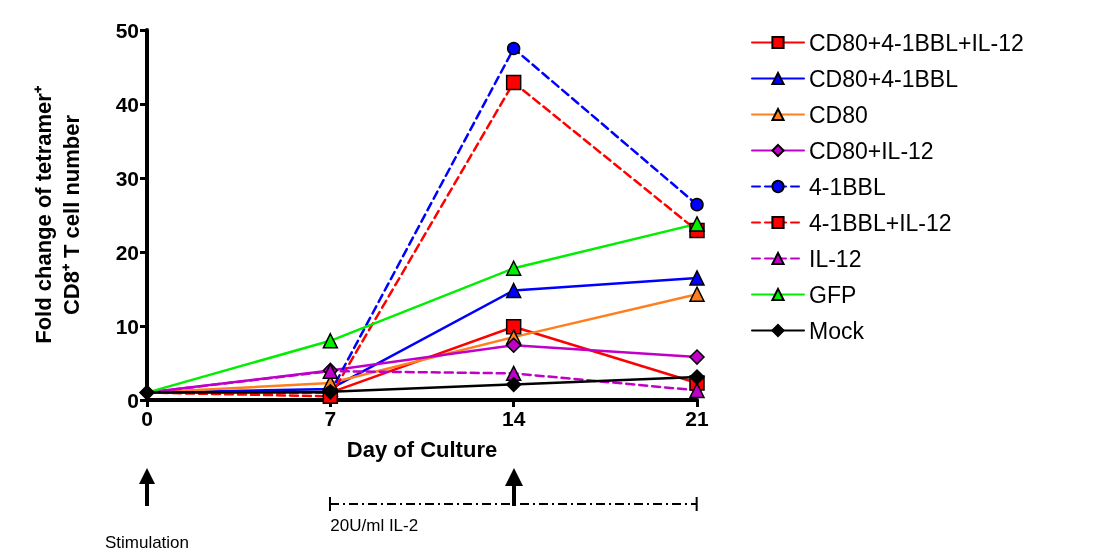  What do you see at coordinates (916, 42) in the screenshot?
I see `legend-label: CD80+4-1BBL+IL-12` at bounding box center [916, 42].